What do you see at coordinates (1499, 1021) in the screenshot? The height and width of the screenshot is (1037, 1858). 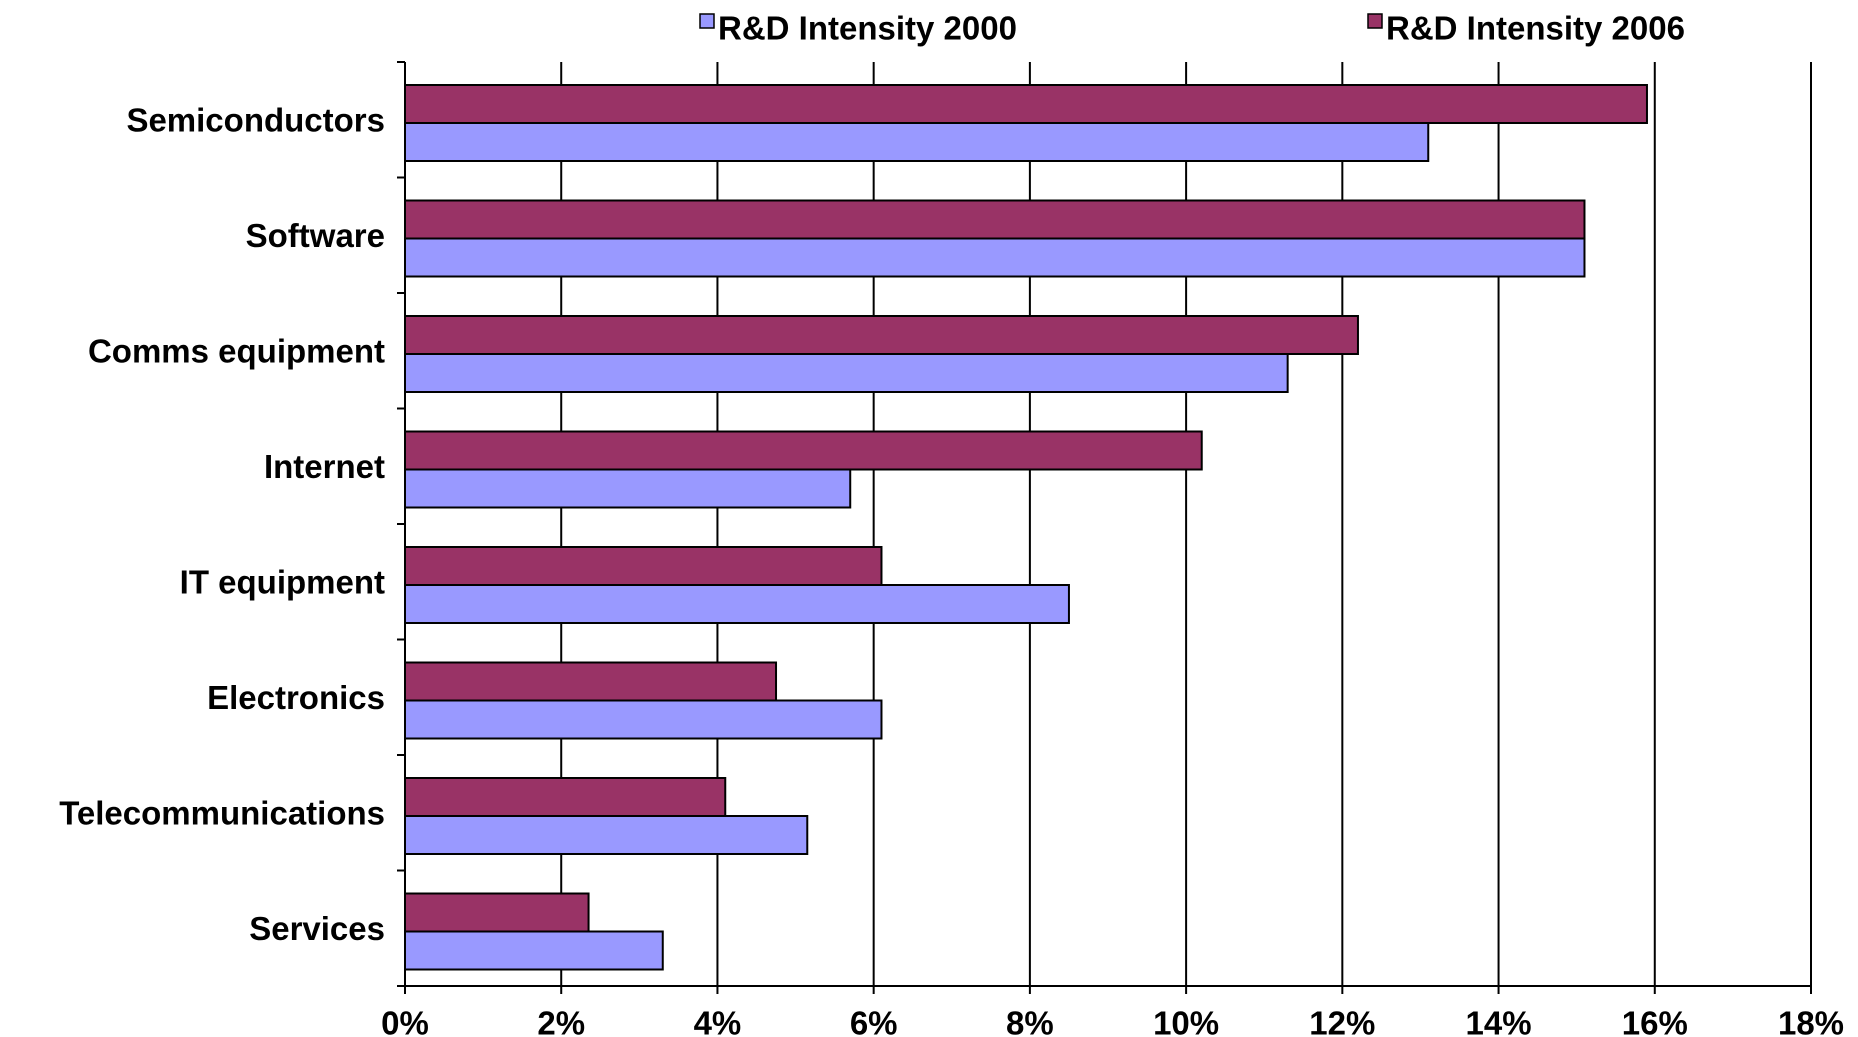 I see `x-tick-label: 14%` at bounding box center [1499, 1021].